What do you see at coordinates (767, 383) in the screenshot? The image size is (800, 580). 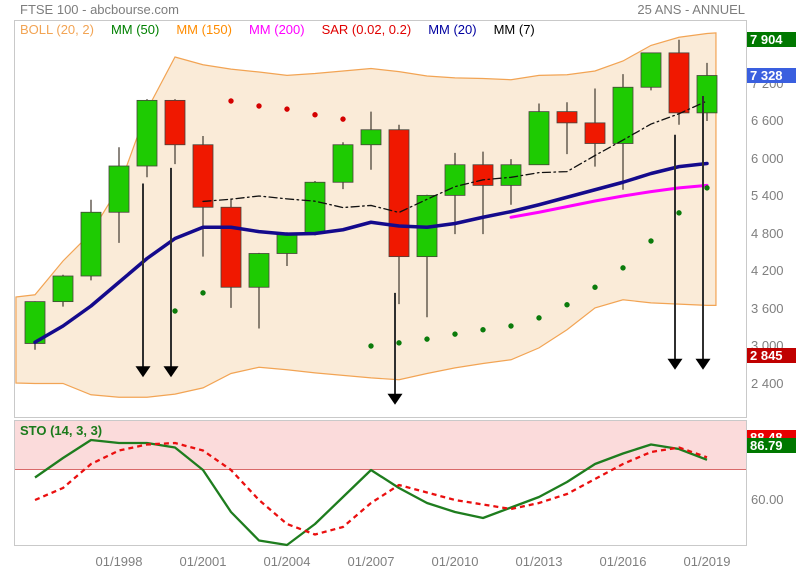 I see `y-axis-label: 2 400` at bounding box center [767, 383].